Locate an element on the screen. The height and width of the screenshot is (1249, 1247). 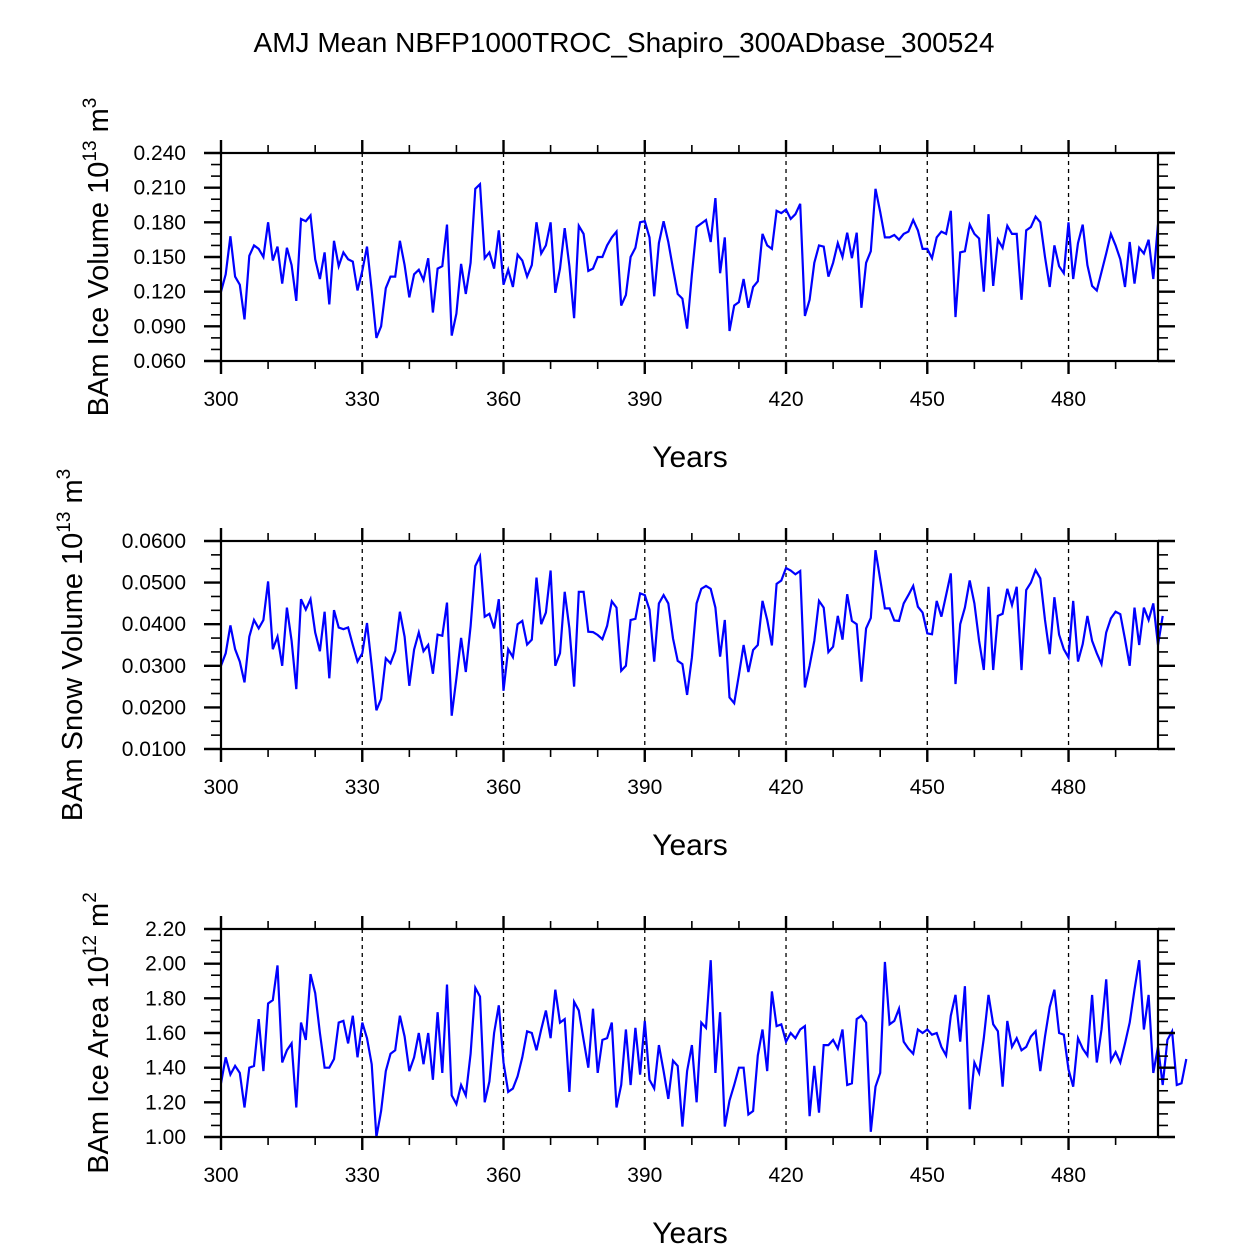
y-tick-label: 2.20 is located at coordinates (165, 929).